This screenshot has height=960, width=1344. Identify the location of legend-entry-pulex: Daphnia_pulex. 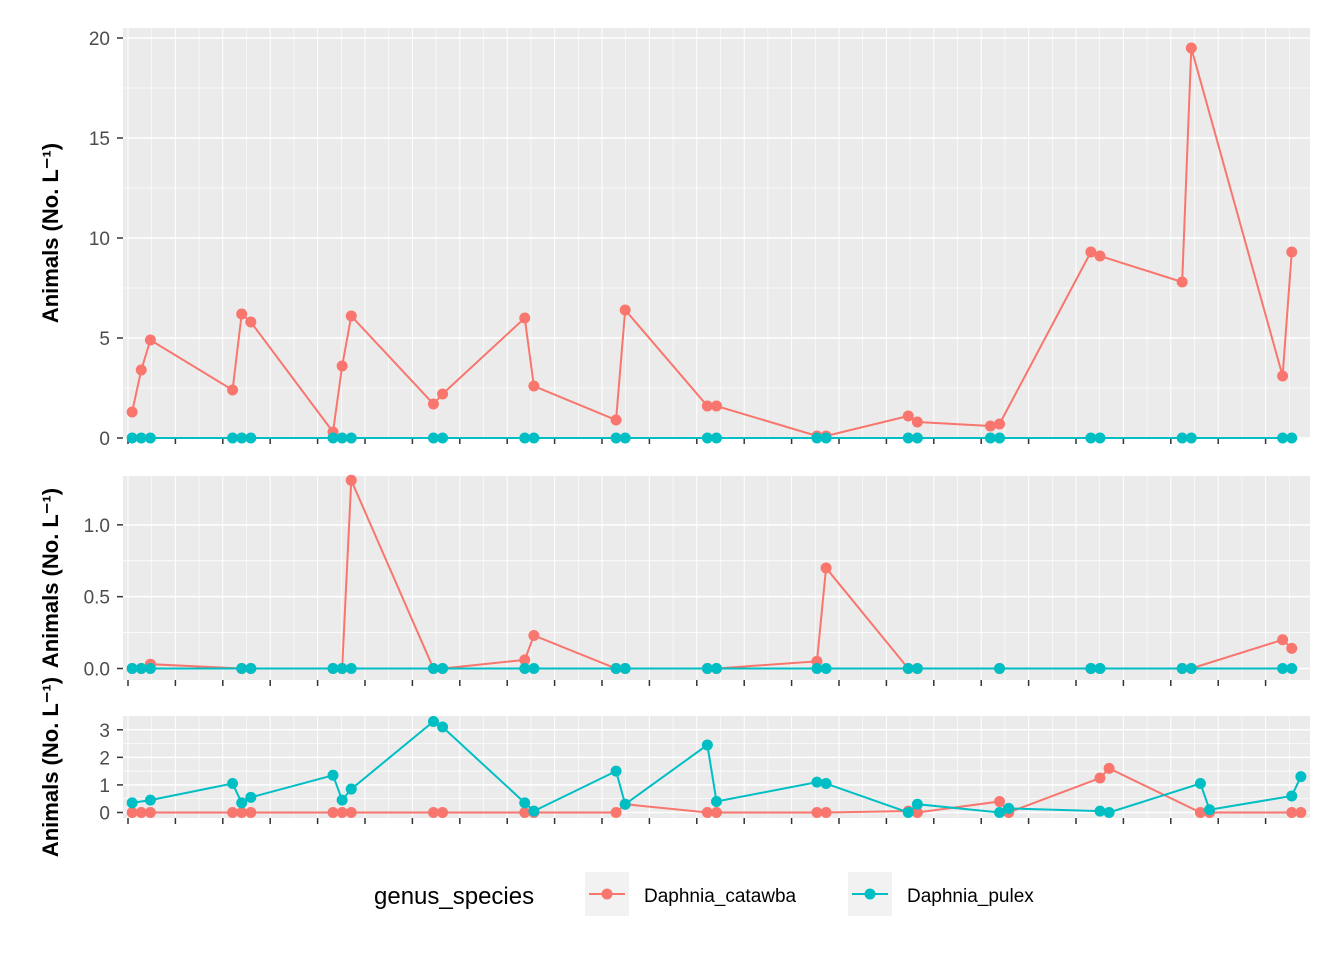
(941, 894).